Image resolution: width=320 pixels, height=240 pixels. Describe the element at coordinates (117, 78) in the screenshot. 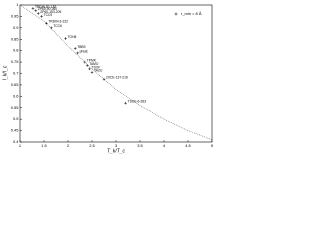

I see `point-label: 2XCE-137-216` at that location.